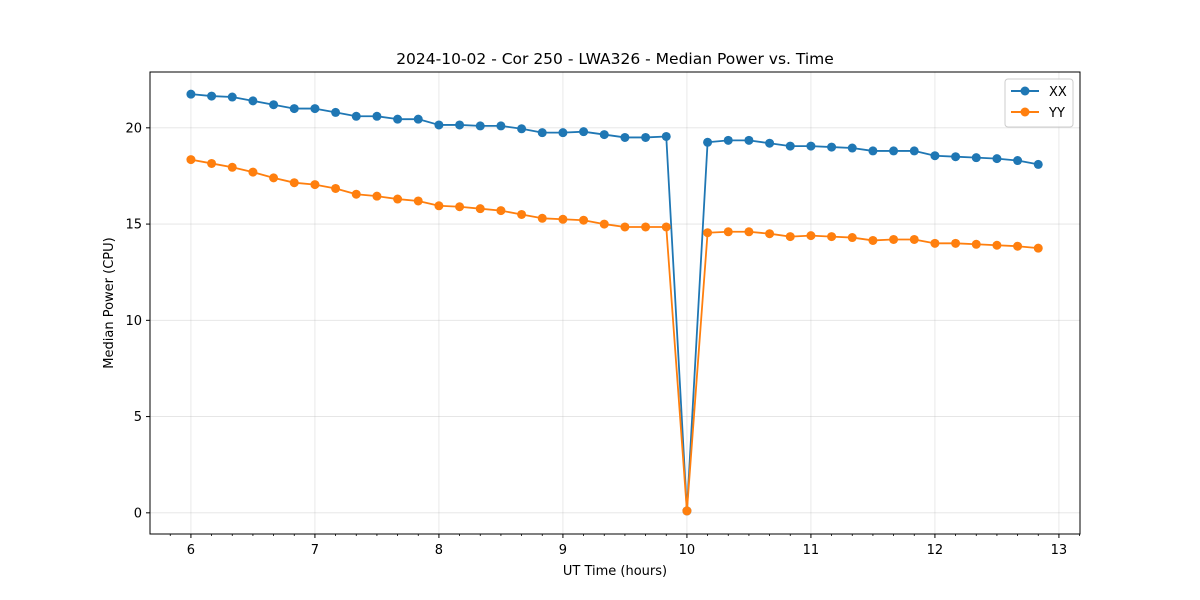 The width and height of the screenshot is (1200, 600). I want to click on x-axis: 6 7 8 9 10 11 12 13, so click(624, 546).